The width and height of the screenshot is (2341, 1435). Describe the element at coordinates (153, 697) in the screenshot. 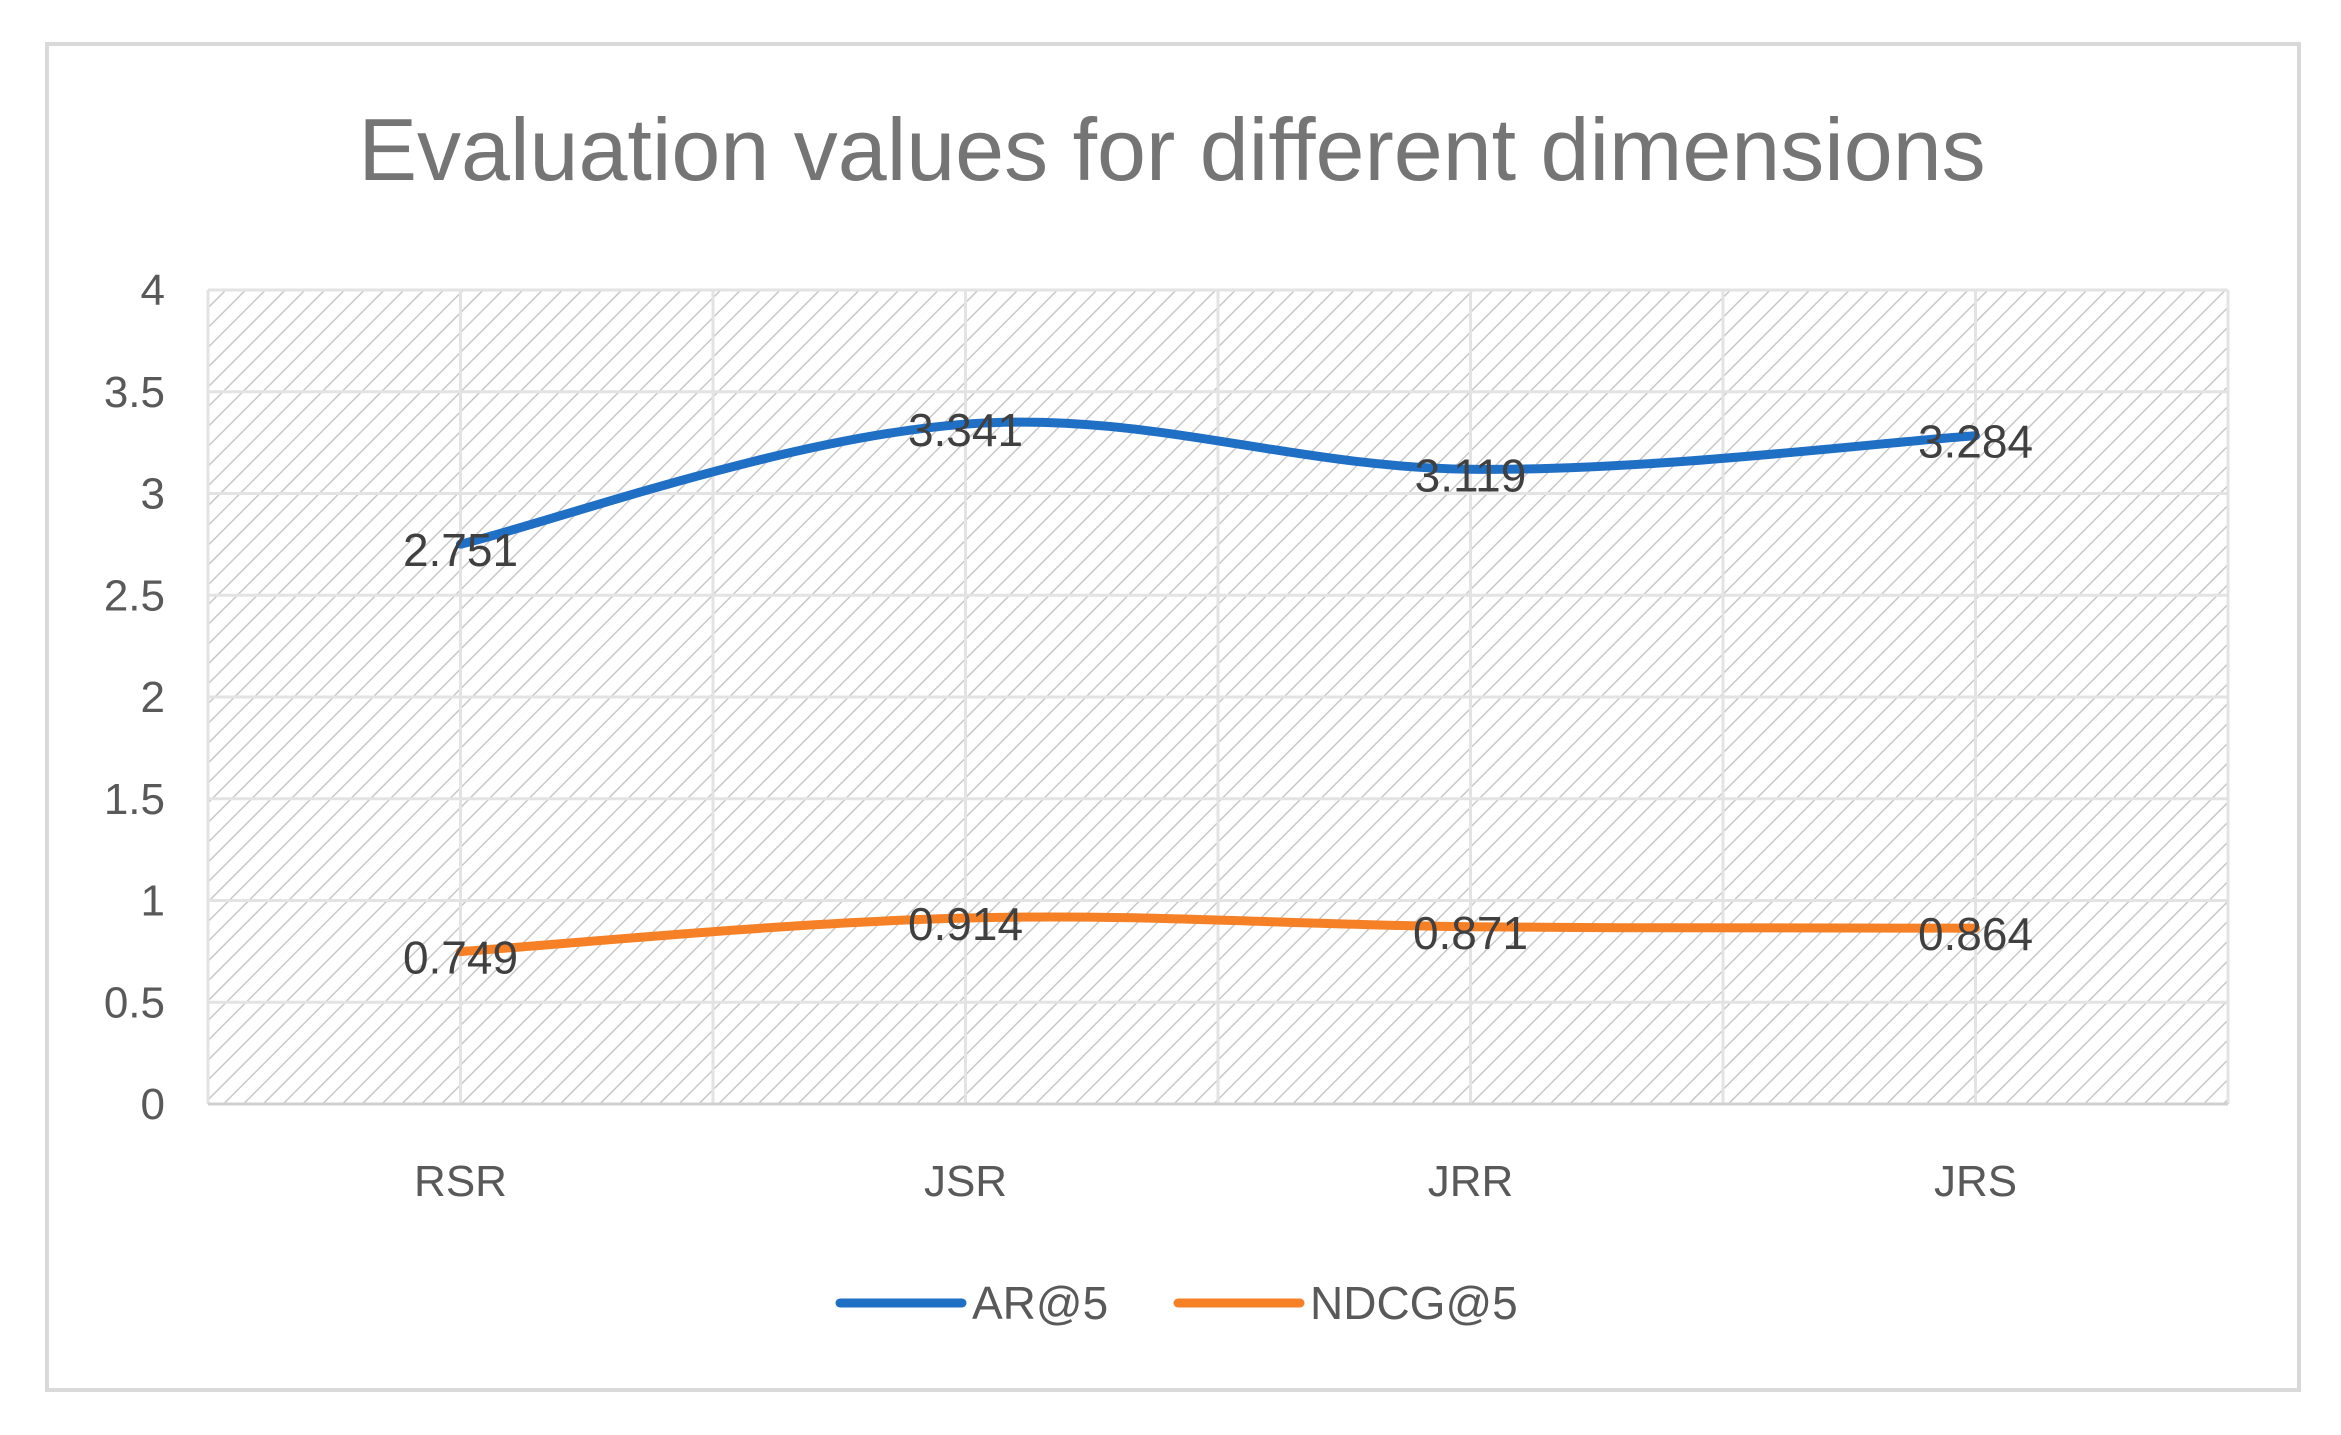

I see `y-tick-label: 2` at that location.